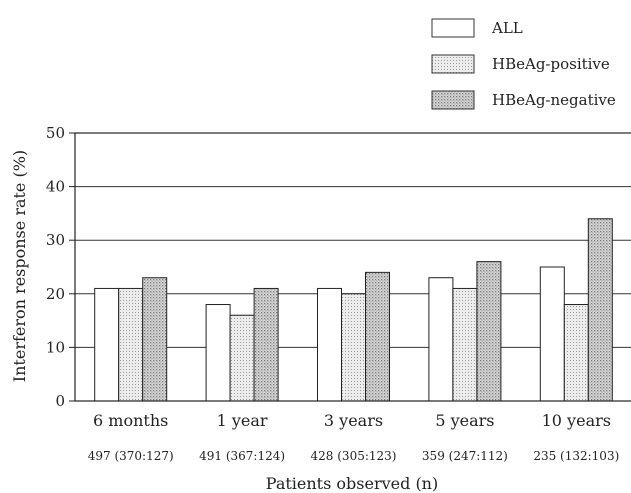 Image resolution: width=631 pixels, height=493 pixels. I want to click on legend-swatch-hbeag-positive, so click(453, 64).